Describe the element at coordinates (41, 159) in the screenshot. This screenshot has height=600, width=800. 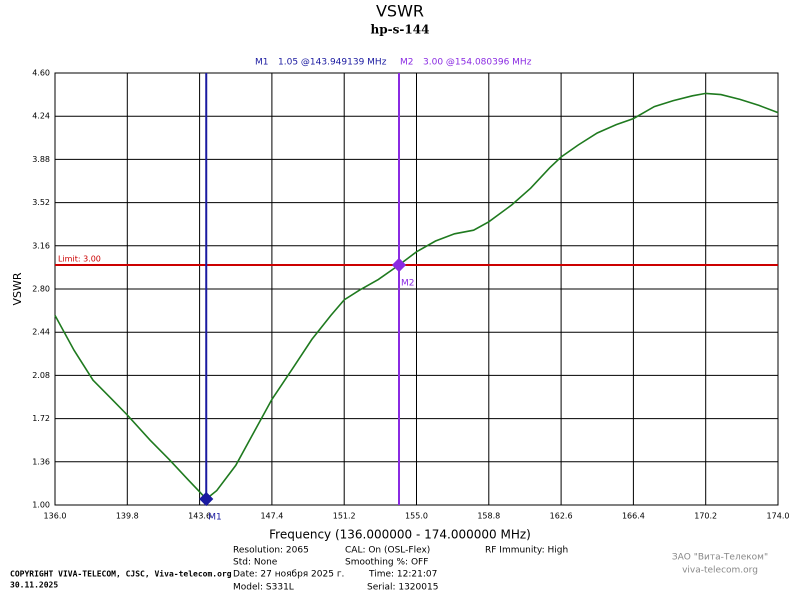
I see `y-tick-label: 3.88` at that location.